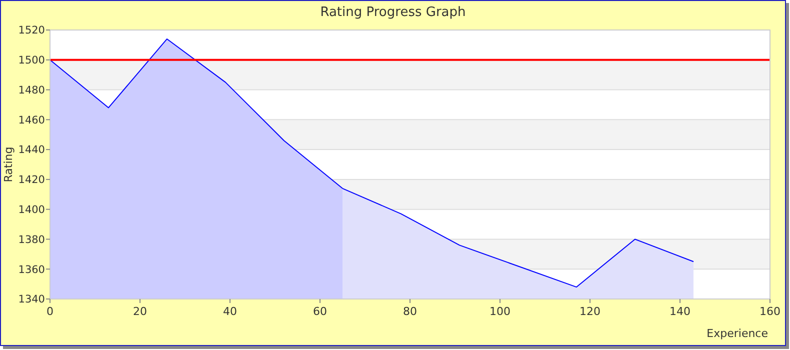 The height and width of the screenshot is (350, 790). I want to click on x-tick-label: 140, so click(680, 311).